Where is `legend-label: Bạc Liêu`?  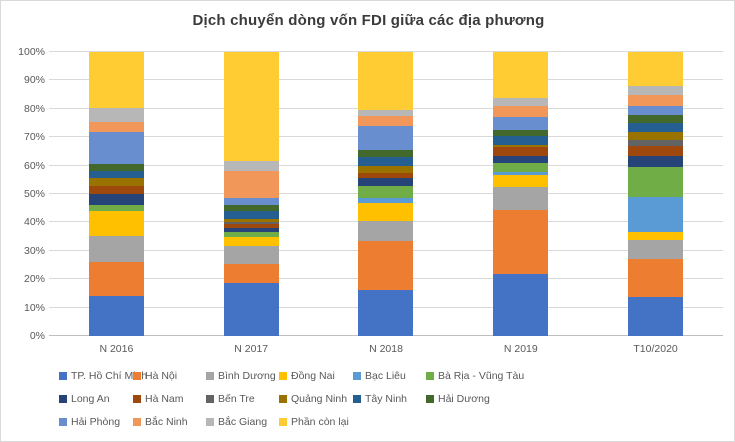
legend-label: Bạc Liêu is located at coordinates (385, 375).